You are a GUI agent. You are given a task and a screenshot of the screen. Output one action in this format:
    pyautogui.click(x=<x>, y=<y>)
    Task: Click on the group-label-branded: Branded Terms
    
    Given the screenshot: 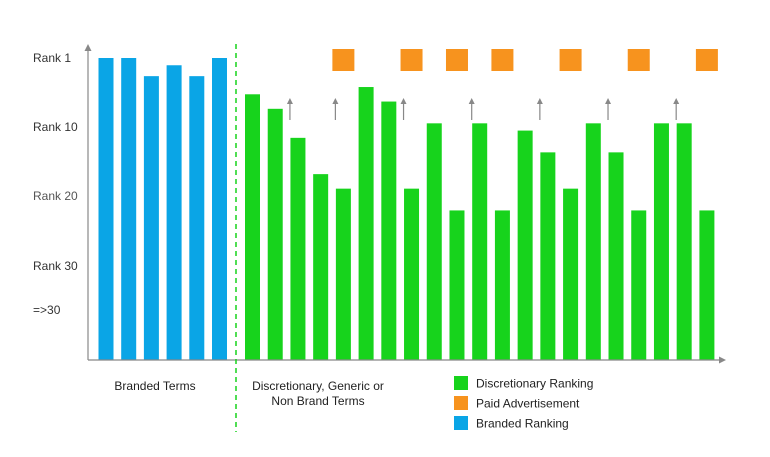 What is the action you would take?
    pyautogui.click(x=154, y=386)
    